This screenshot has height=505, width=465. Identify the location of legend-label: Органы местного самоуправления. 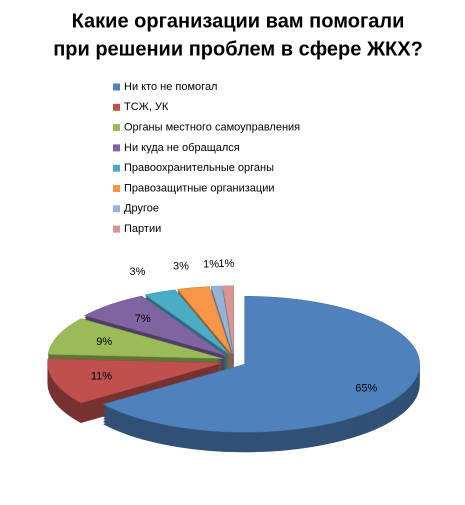
(212, 128).